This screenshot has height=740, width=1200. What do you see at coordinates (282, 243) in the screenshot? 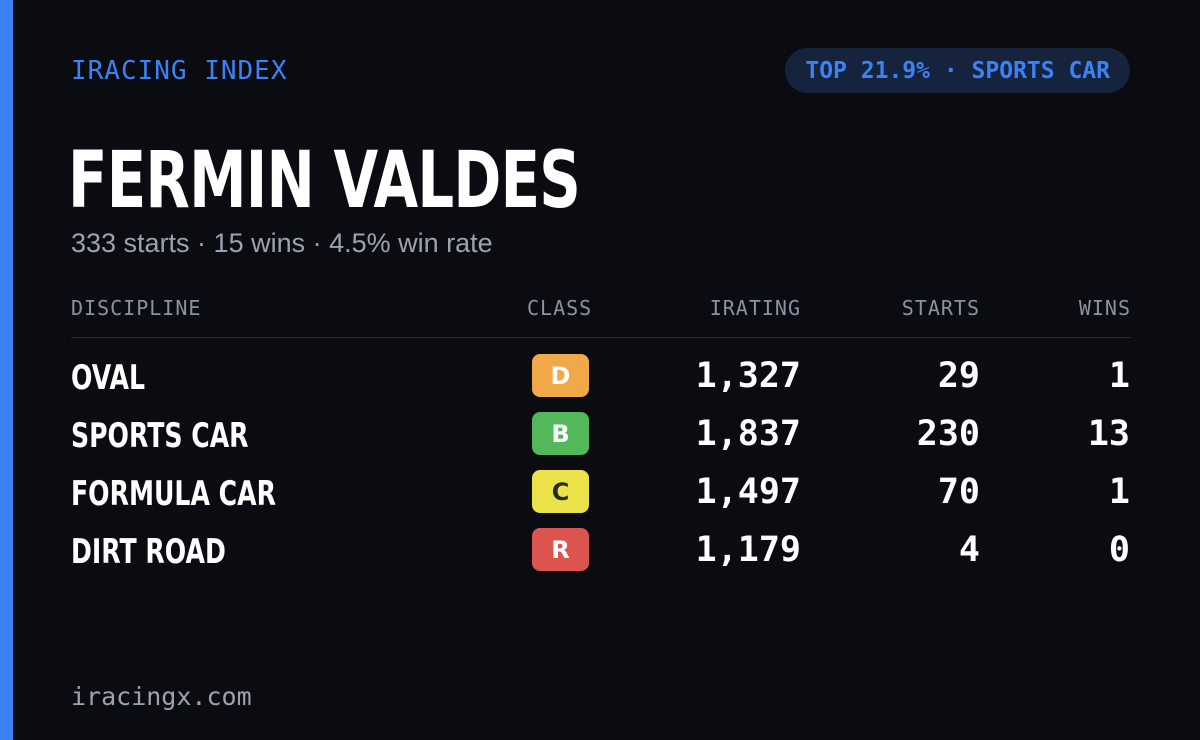
I see `driver-summary: 333 starts · 15 wins · 4.5% win rate` at bounding box center [282, 243].